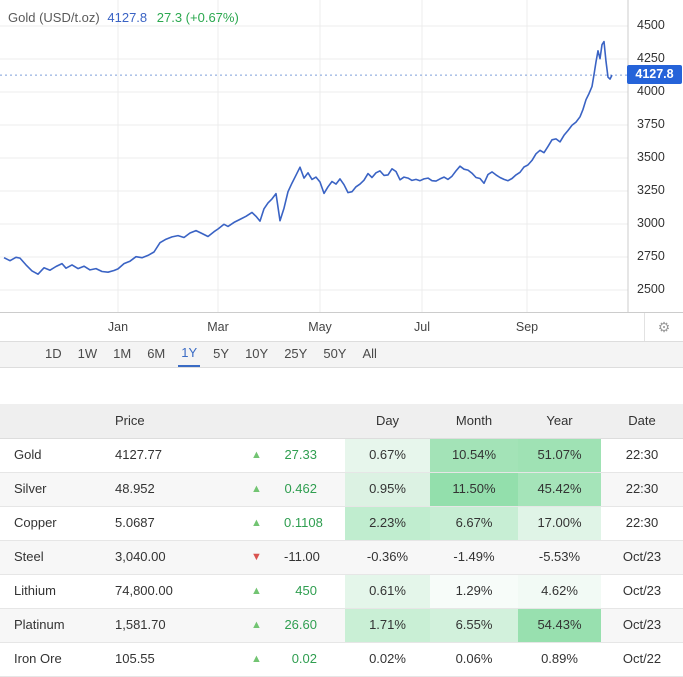  I want to click on date-value: Oct/22, so click(642, 658).